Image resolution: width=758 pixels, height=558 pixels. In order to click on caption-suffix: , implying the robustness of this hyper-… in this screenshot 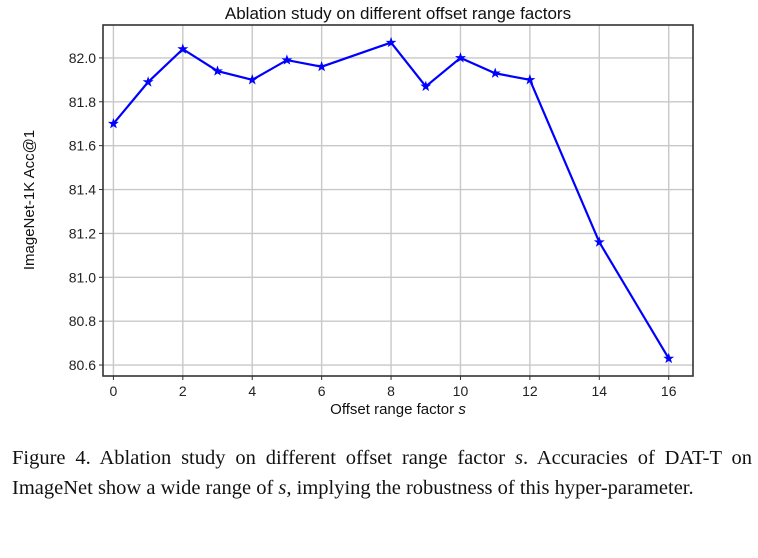, I will do `click(490, 488)`.